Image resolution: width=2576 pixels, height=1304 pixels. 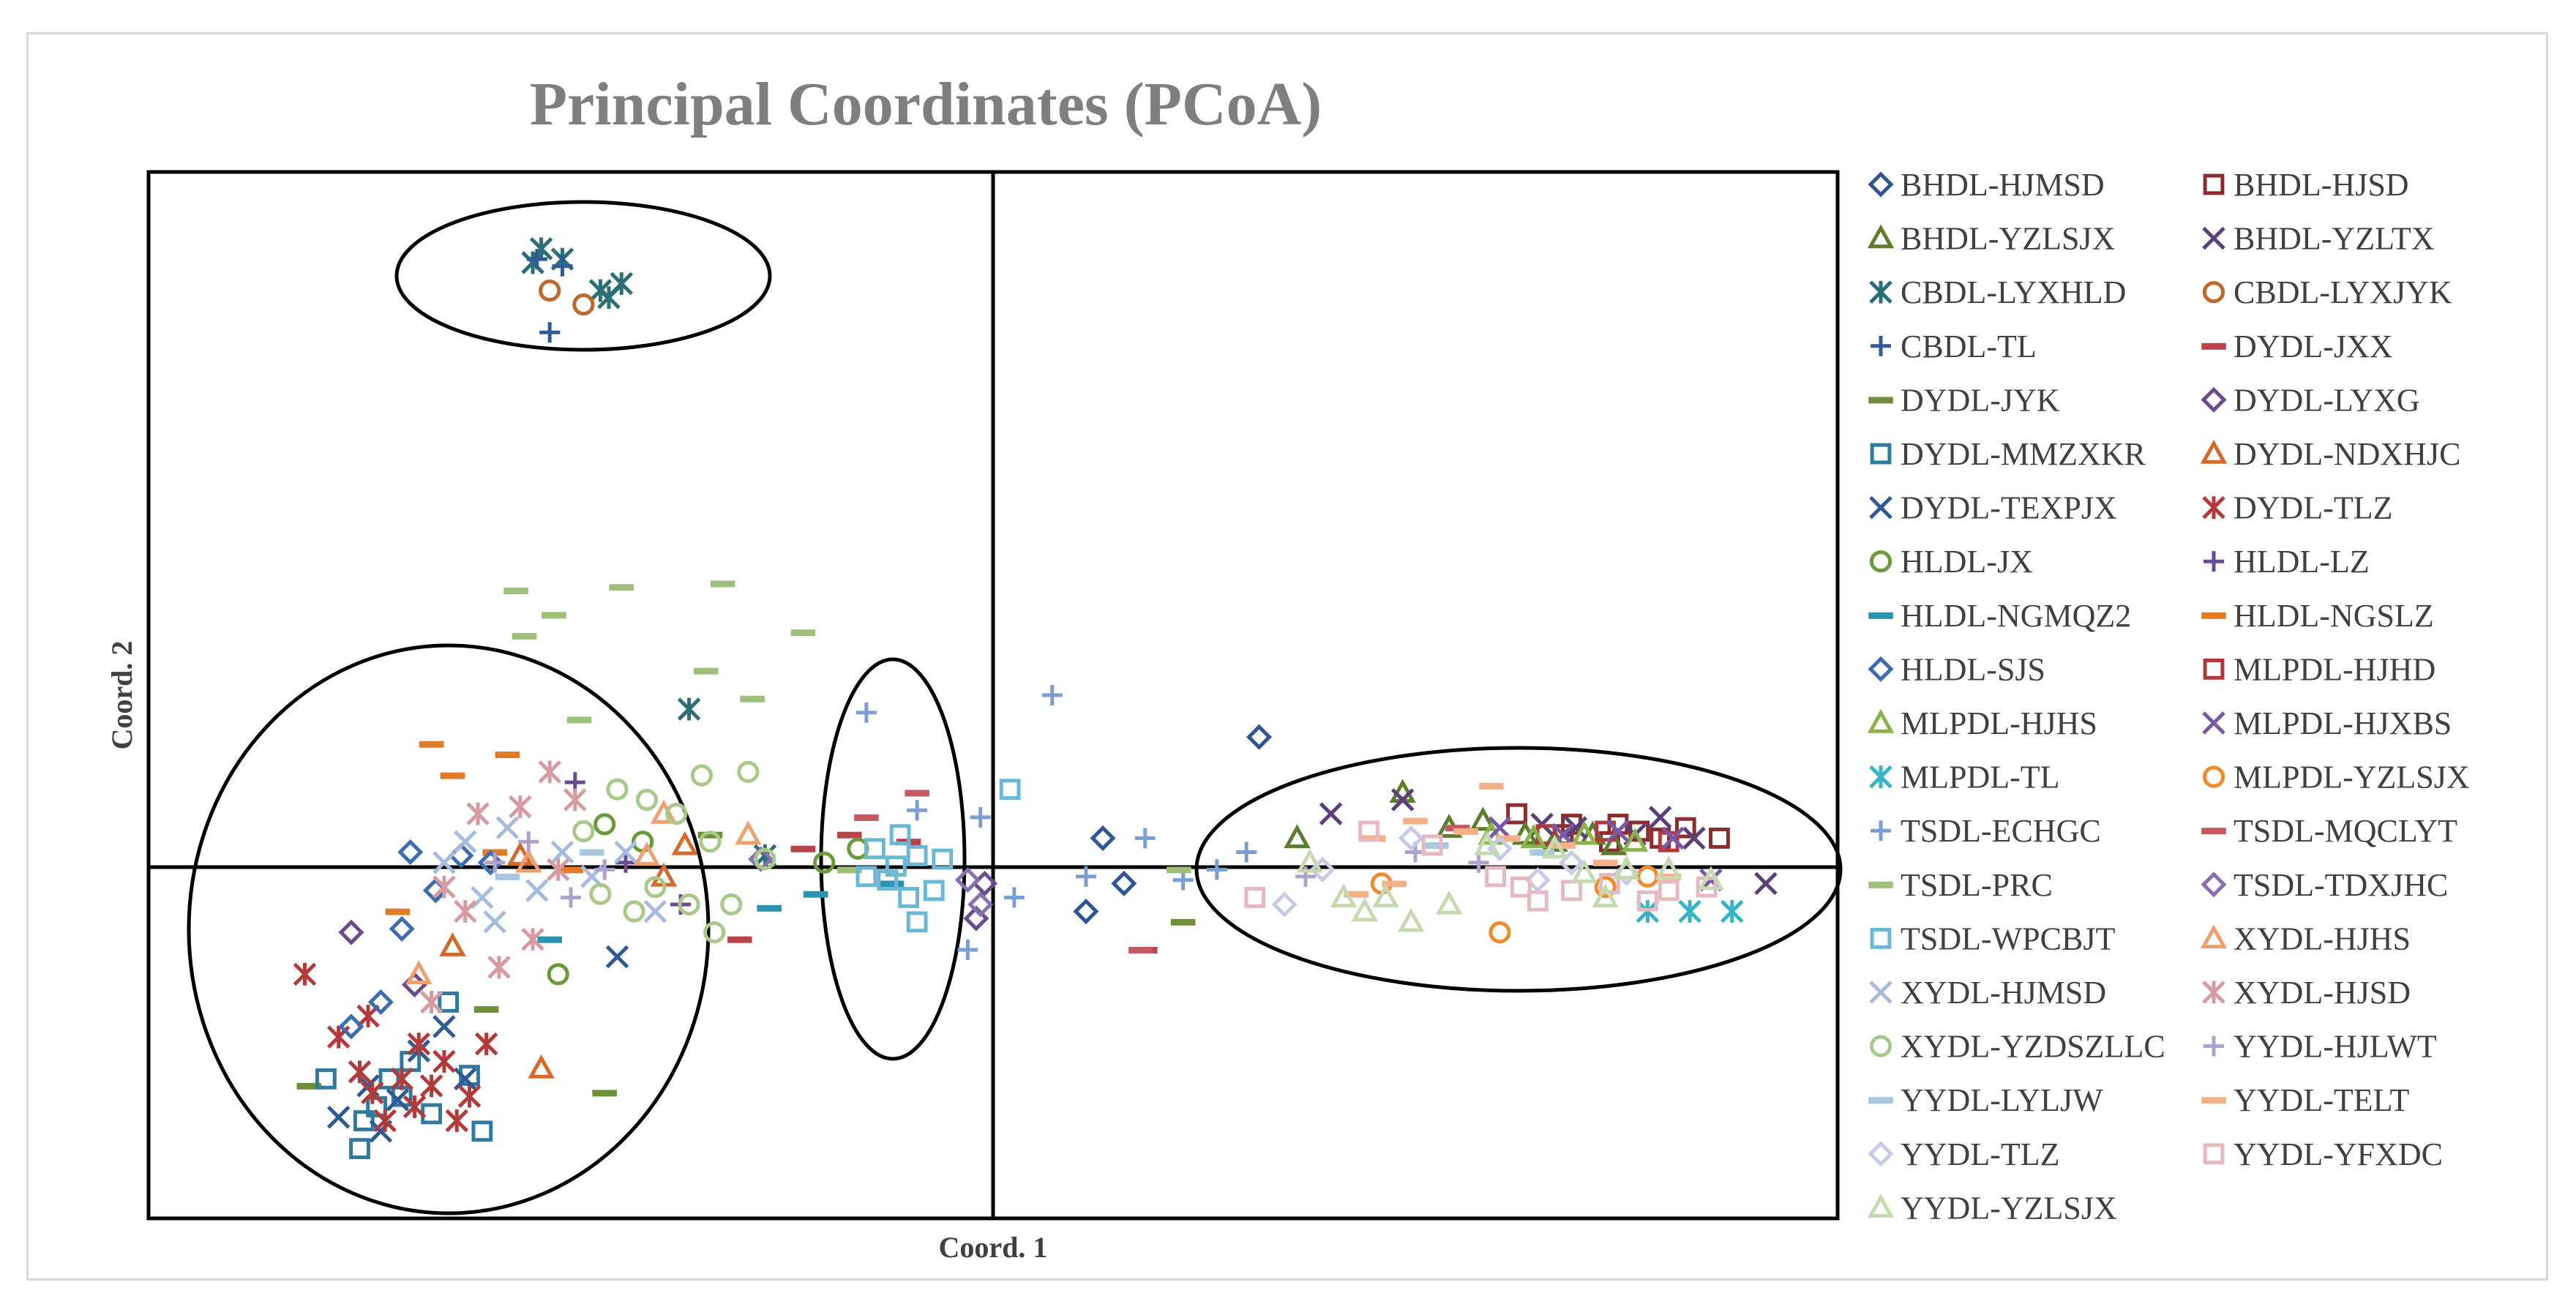 What do you see at coordinates (2003, 993) in the screenshot?
I see `legend-label: XYDL-HJMSD` at bounding box center [2003, 993].